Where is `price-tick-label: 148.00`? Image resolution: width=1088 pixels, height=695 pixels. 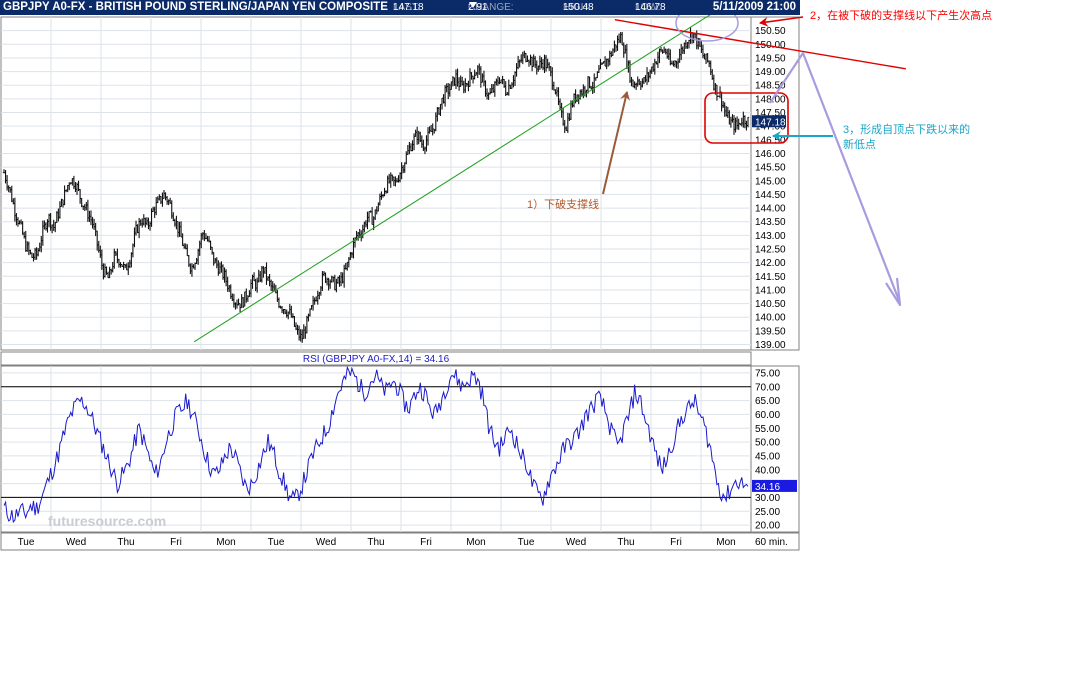 price-tick-label: 148.00 is located at coordinates (770, 99).